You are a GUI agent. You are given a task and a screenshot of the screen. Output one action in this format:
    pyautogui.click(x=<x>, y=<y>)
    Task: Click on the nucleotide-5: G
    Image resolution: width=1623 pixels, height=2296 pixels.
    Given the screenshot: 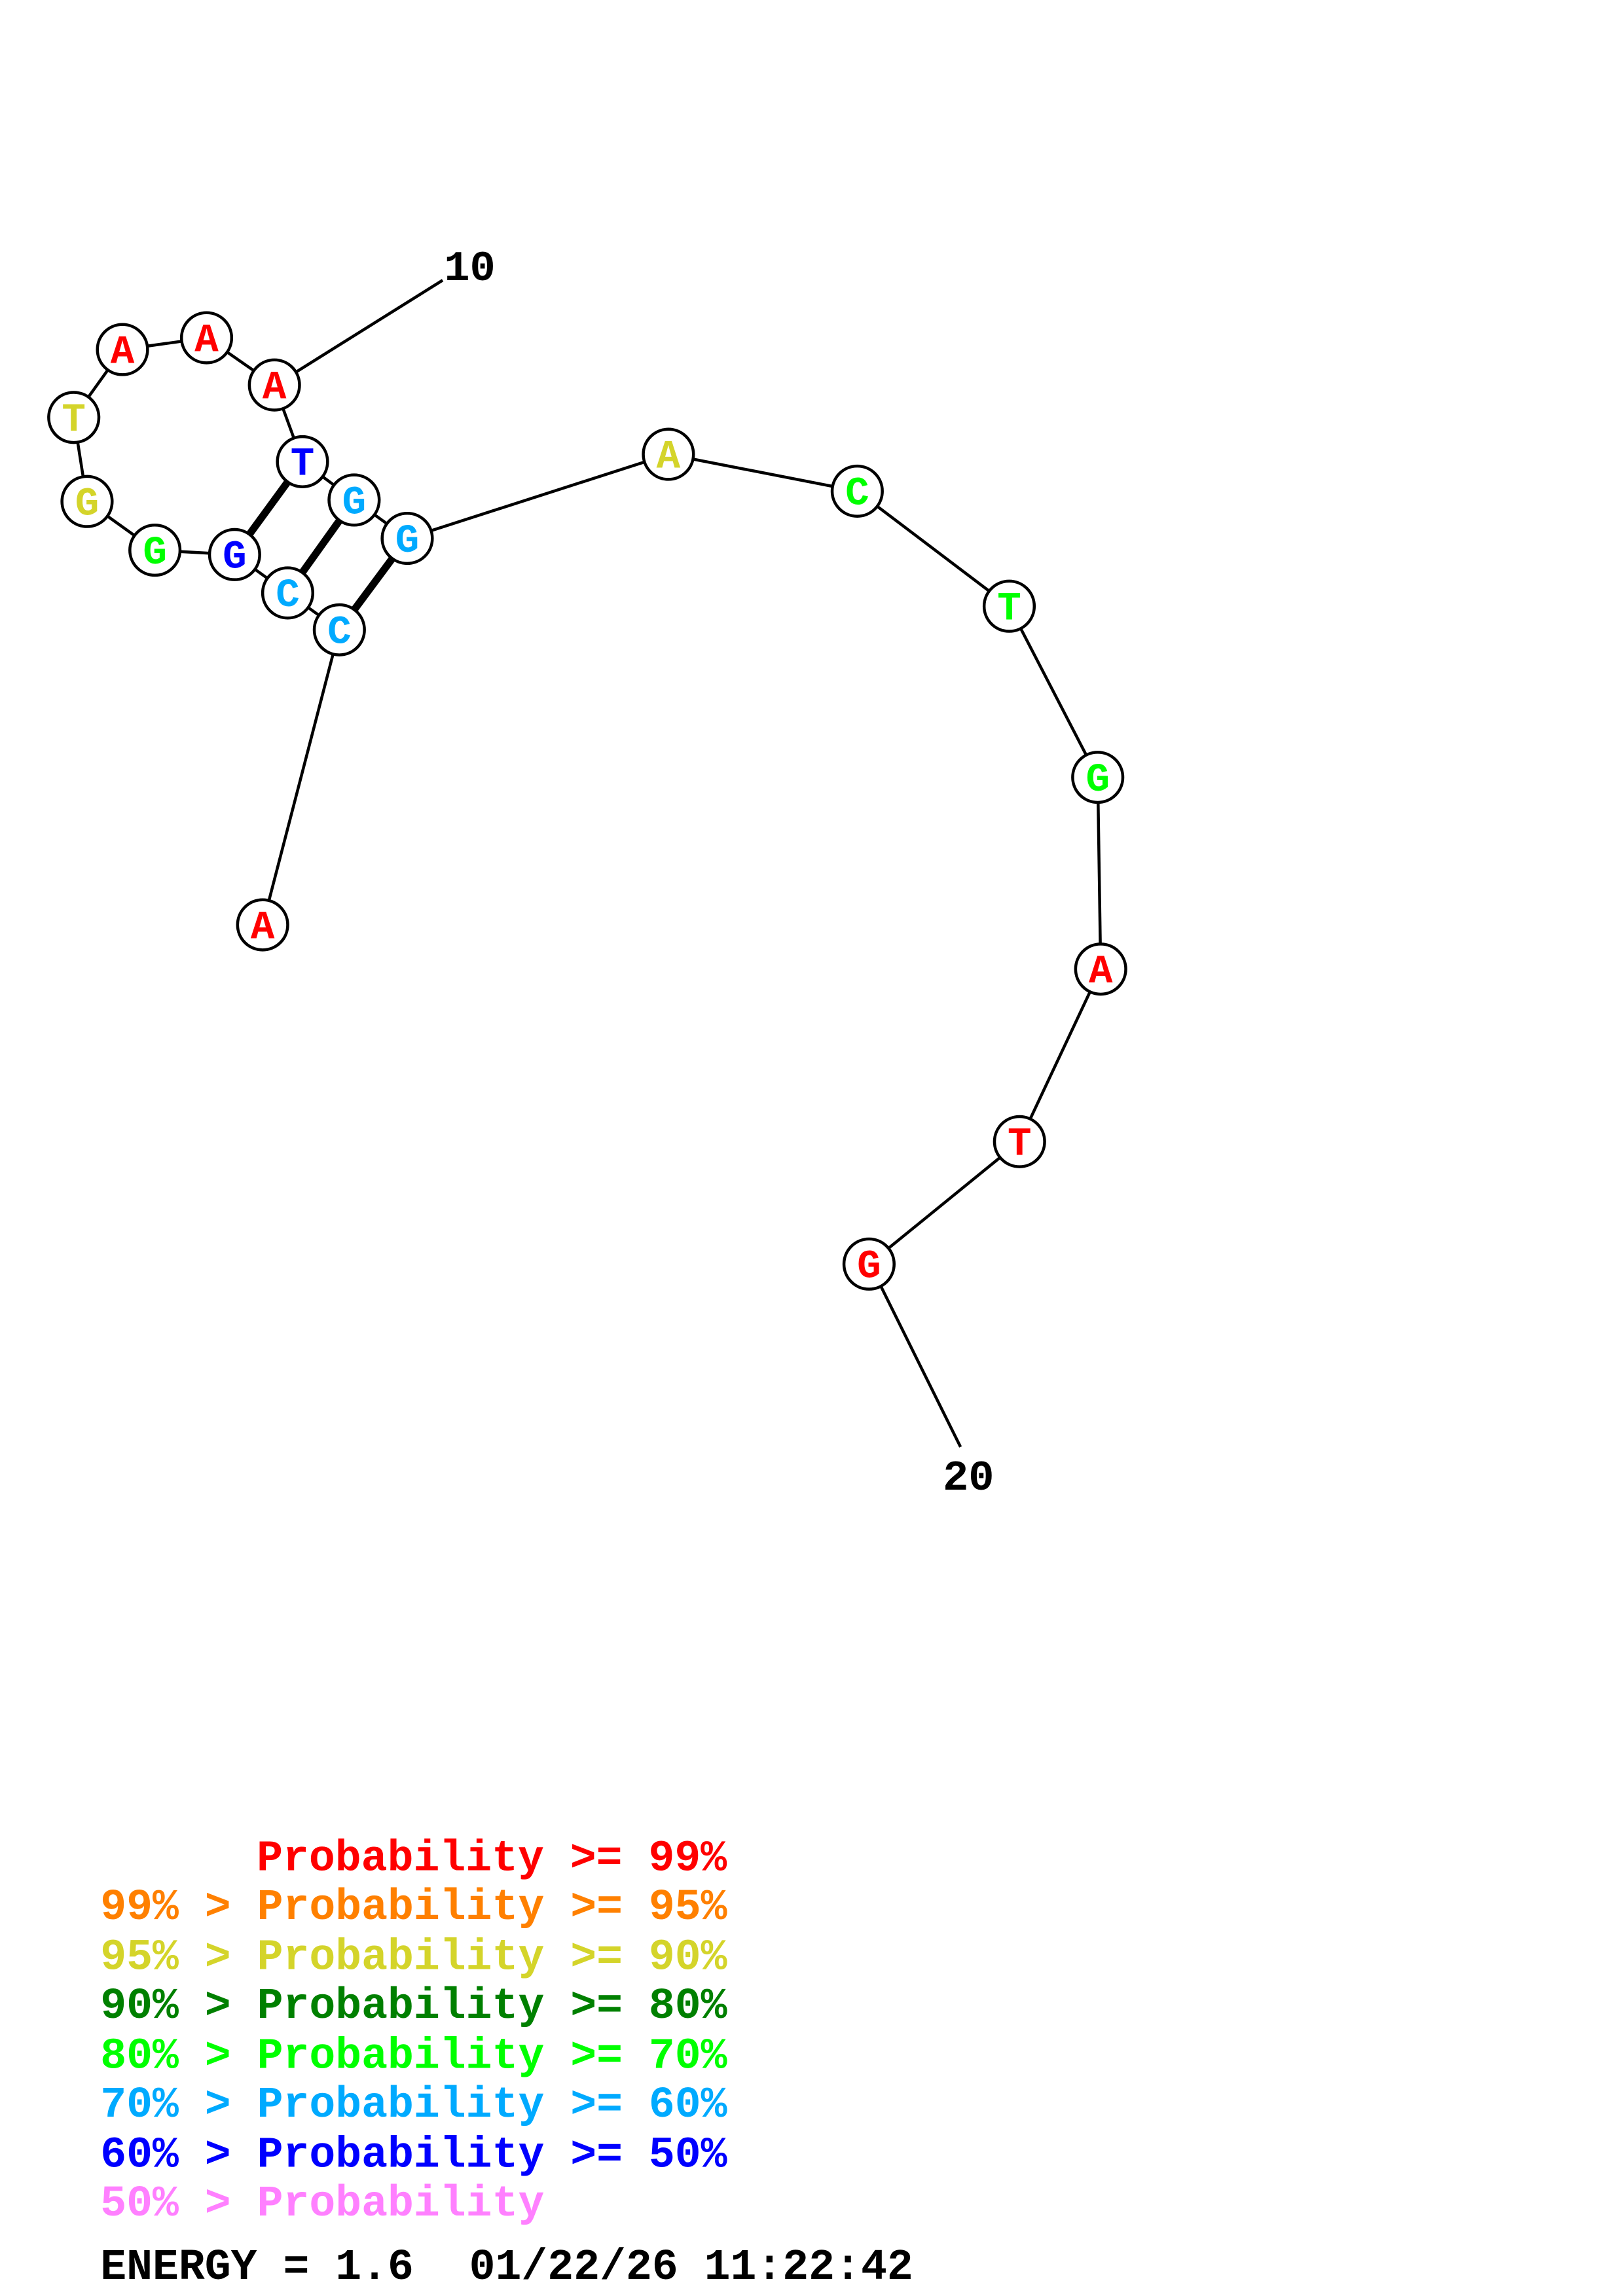 What is the action you would take?
    pyautogui.click(x=155, y=550)
    